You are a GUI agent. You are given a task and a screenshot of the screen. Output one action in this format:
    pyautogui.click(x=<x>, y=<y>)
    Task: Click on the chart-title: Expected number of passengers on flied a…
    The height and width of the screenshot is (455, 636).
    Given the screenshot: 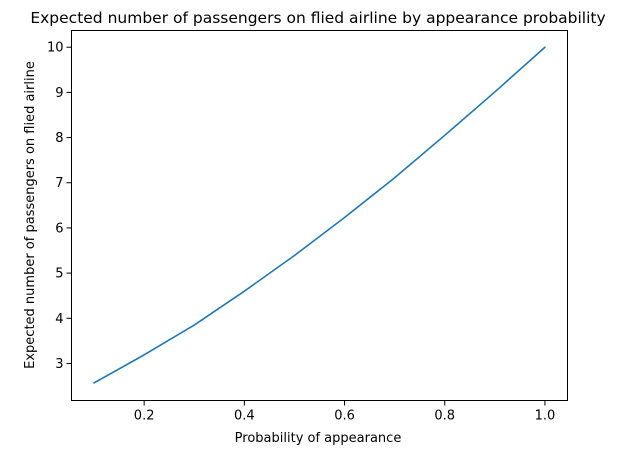 What is the action you would take?
    pyautogui.click(x=317, y=18)
    